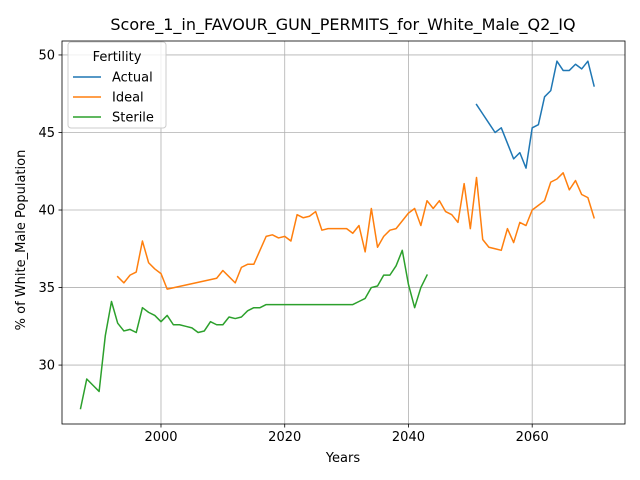  Describe the element at coordinates (46, 55) in the screenshot. I see `y-tick-label: 50` at that location.